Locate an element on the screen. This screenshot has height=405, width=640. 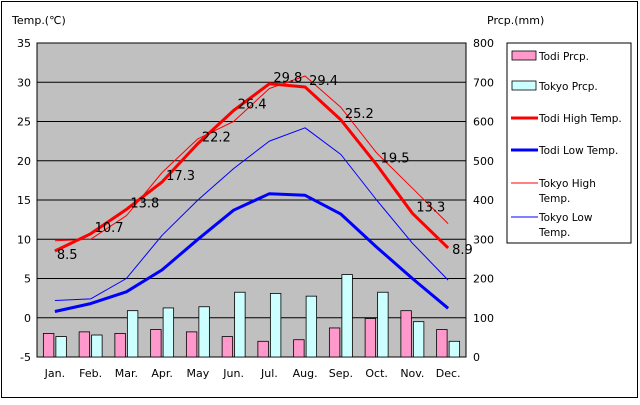
x-tick-label: Oct. is located at coordinates (376, 373).